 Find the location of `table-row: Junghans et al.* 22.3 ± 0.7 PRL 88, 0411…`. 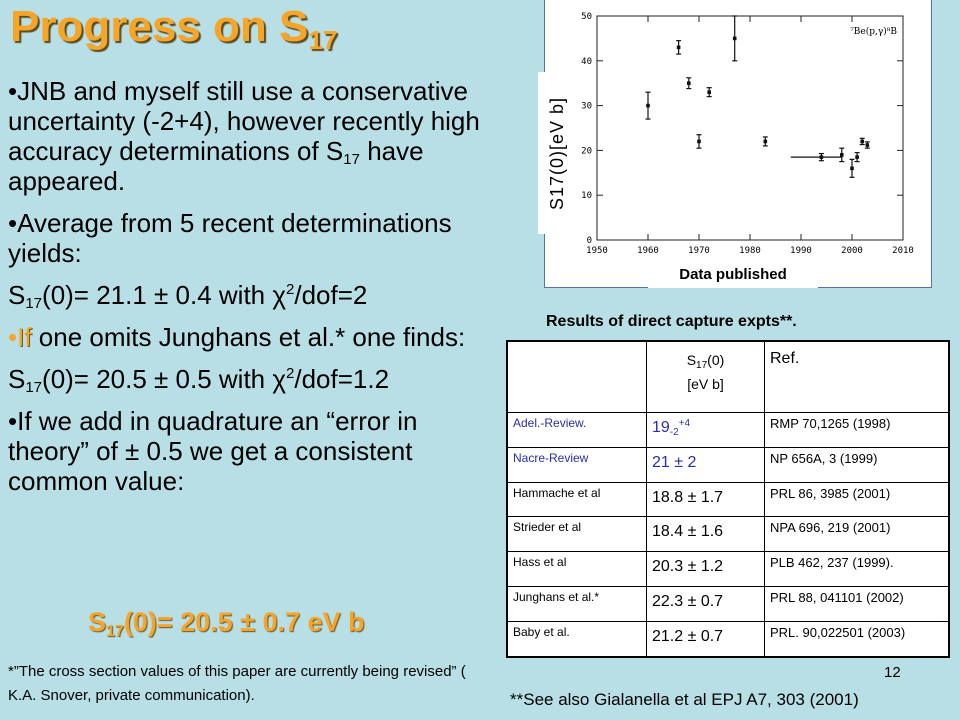

table-row: Junghans et al.* 22.3 ± 0.7 PRL 88, 0411… is located at coordinates (728, 604).